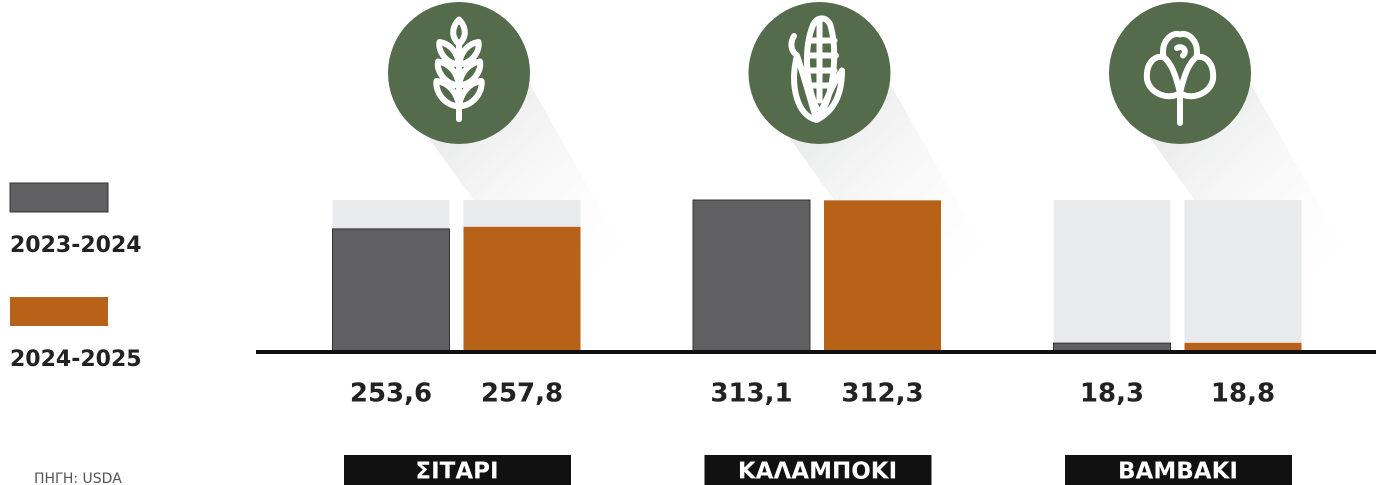  I want to click on source: ΠΗΓΗ: USDA, so click(78, 478).